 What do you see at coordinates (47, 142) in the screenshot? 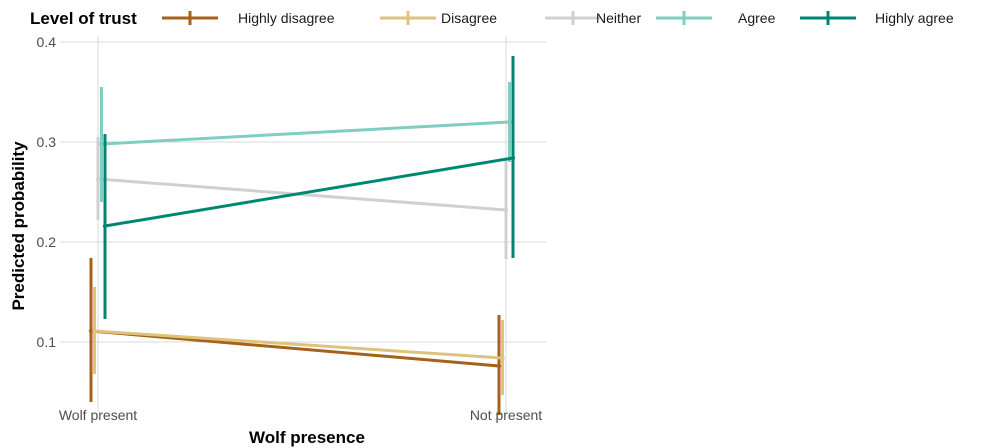
I see `y-tick-label: 0.3` at bounding box center [47, 142].